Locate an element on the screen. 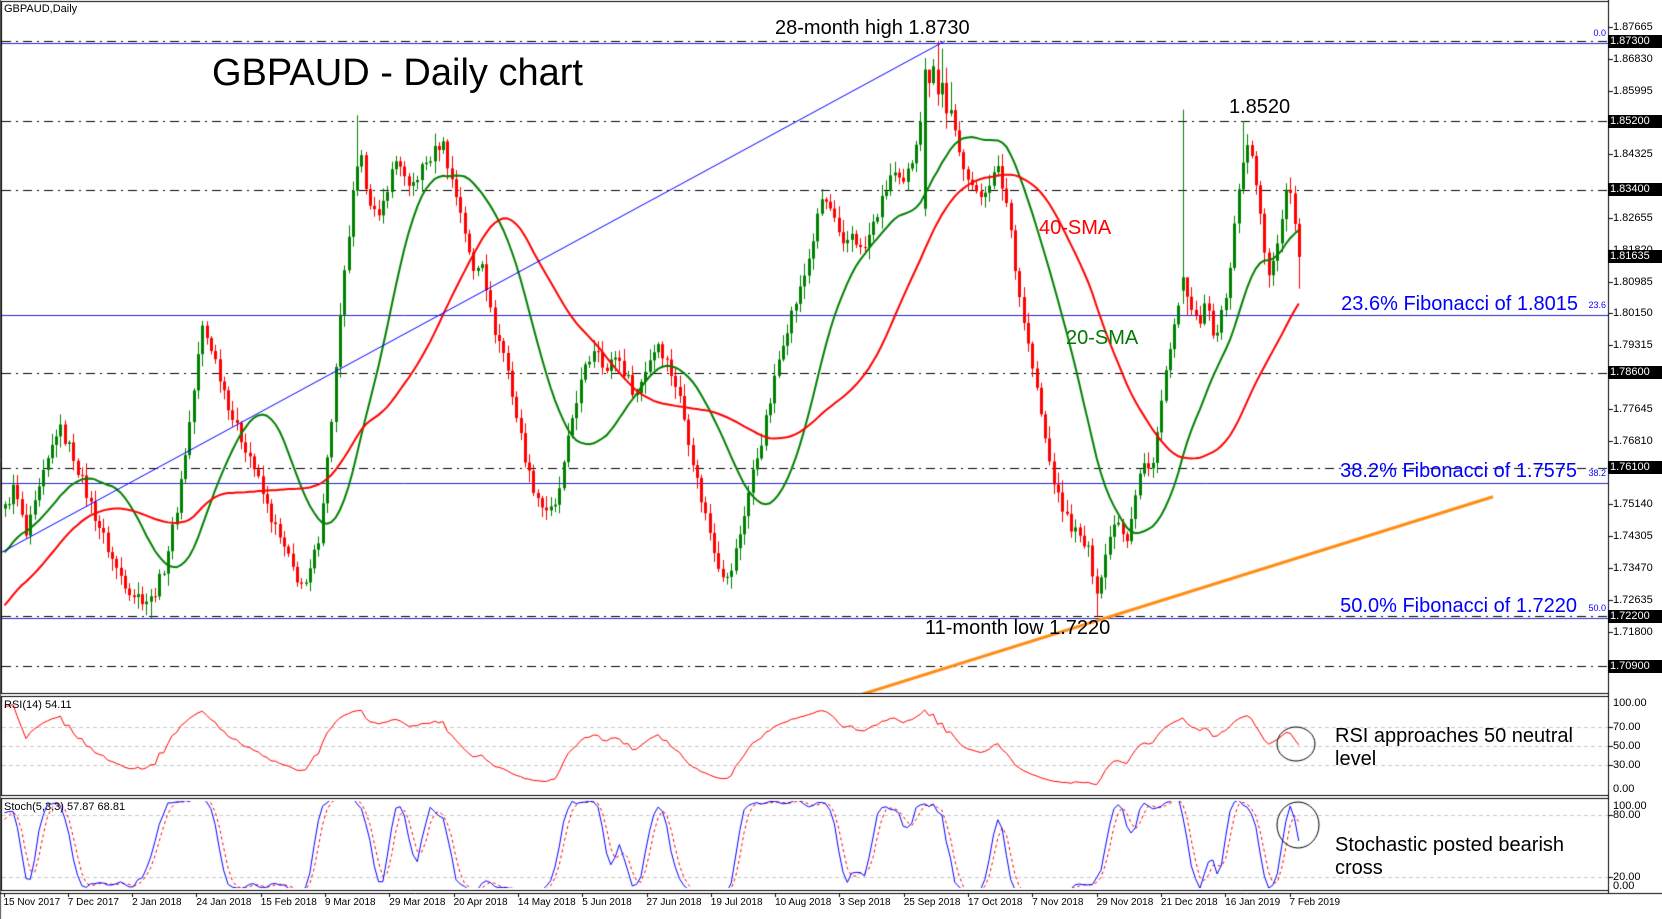 This screenshot has width=1662, height=919. sma20-label: 20-SMA is located at coordinates (1102, 338).